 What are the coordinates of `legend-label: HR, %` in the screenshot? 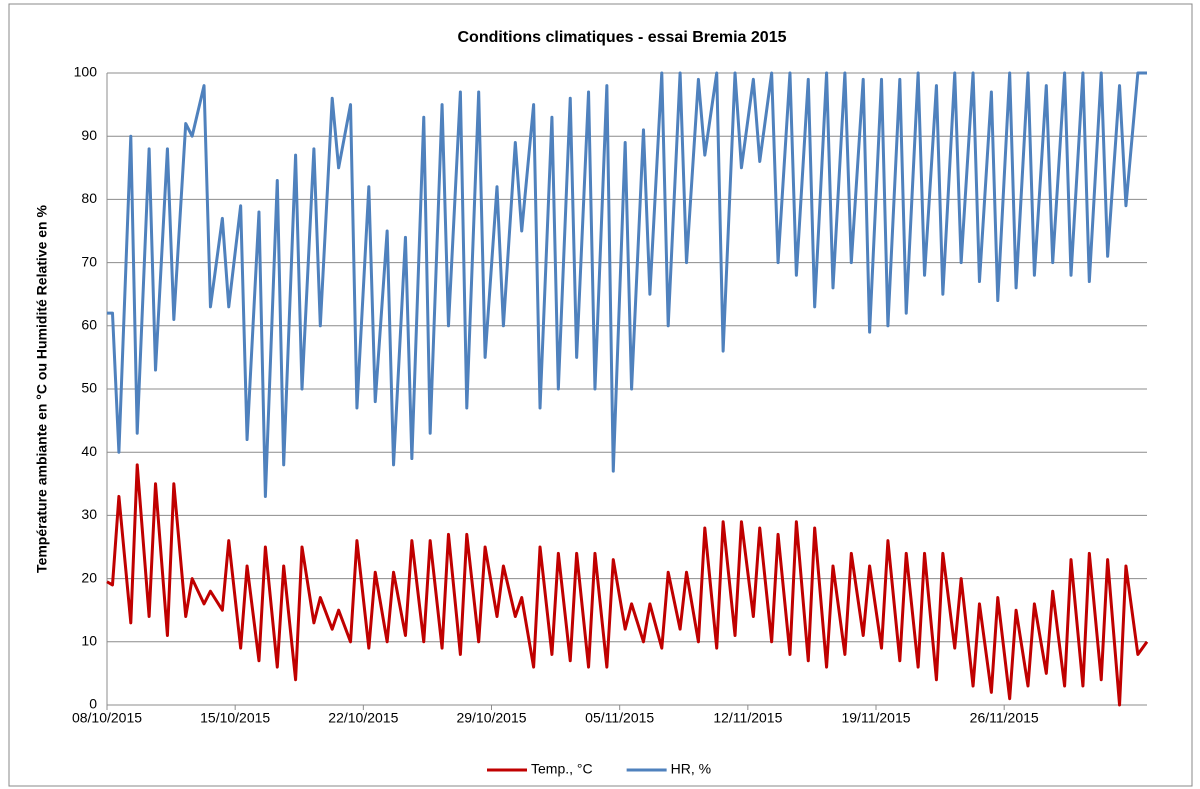 It's located at (691, 769).